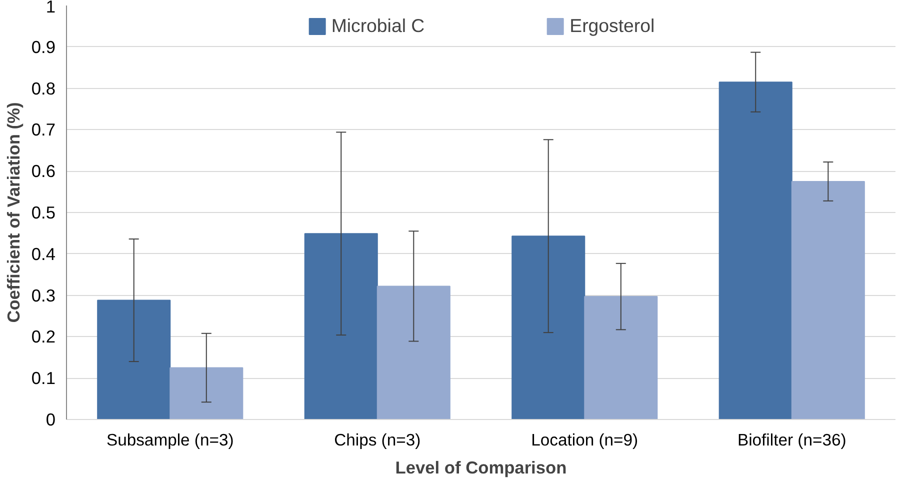 The height and width of the screenshot is (485, 908). Describe the element at coordinates (170, 440) in the screenshot. I see `x-tick-label: Subsample (n=3)` at that location.